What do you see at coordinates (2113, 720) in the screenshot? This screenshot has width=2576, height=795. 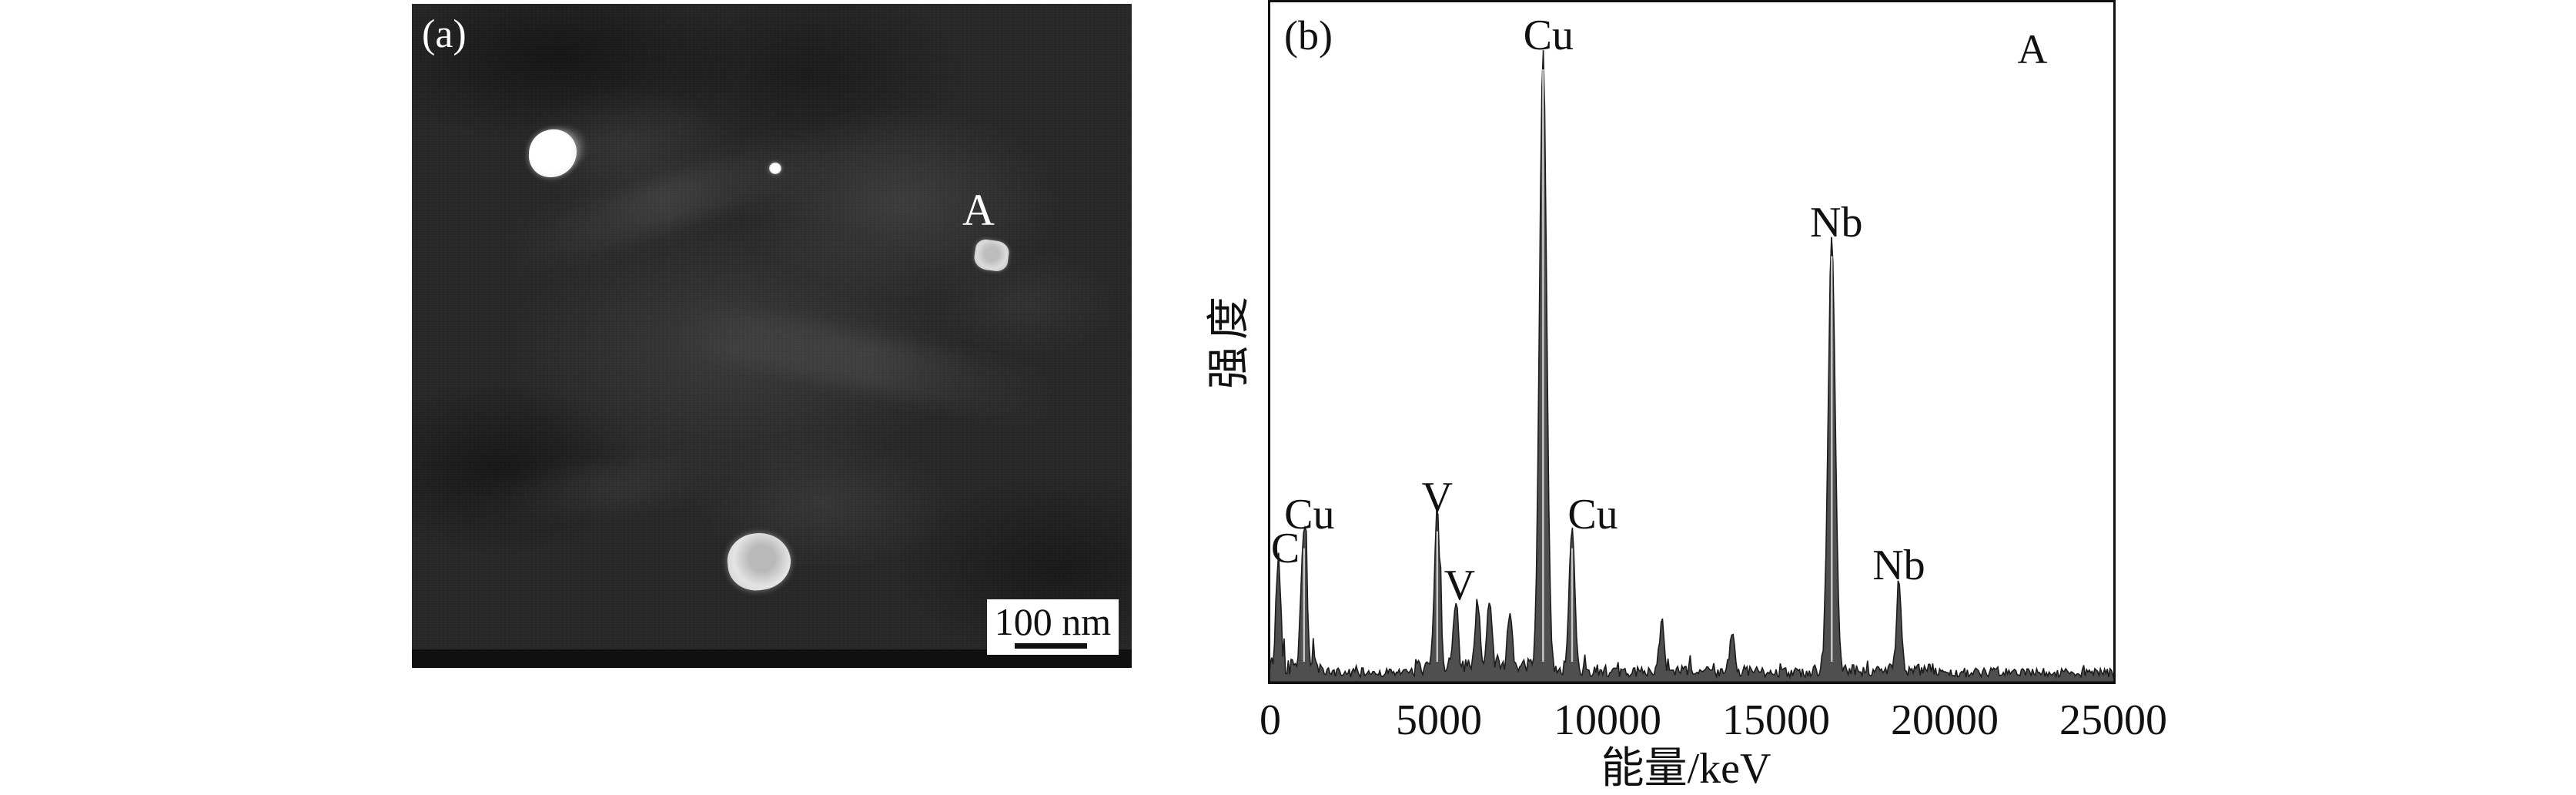 I see `x-tick-25000: 25000` at bounding box center [2113, 720].